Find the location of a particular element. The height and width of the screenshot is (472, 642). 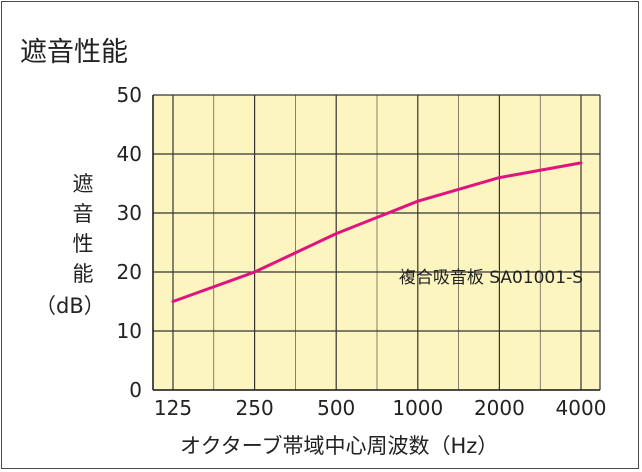

y-axis-label-char: 遮 is located at coordinates (83, 184).